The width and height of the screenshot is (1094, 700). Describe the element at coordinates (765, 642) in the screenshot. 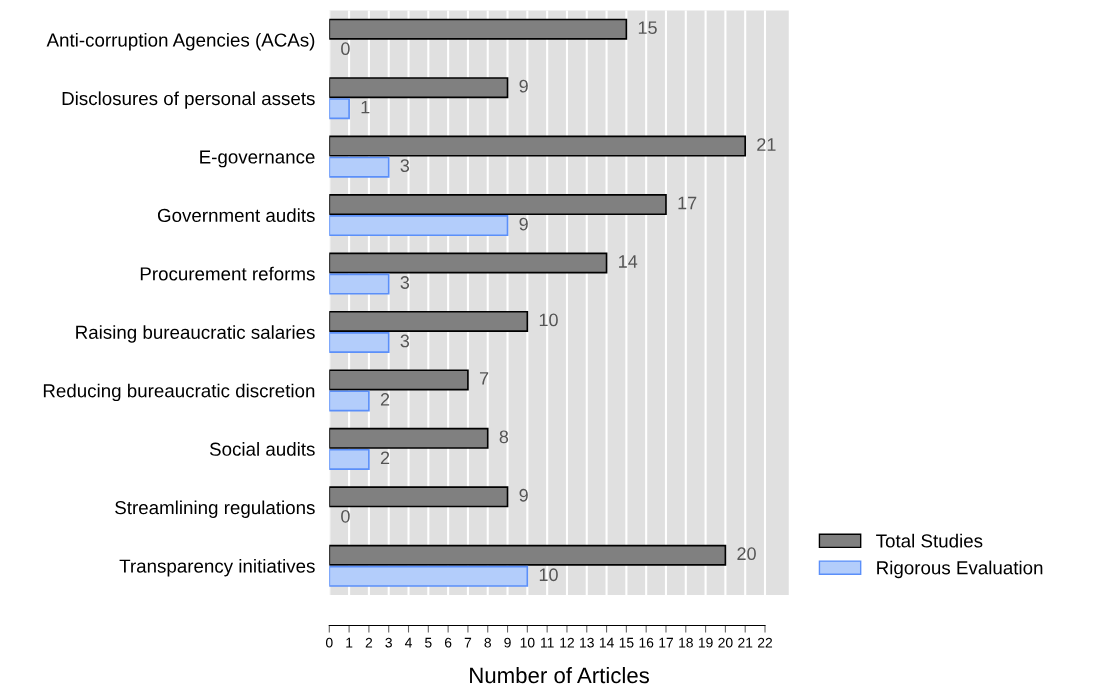

I see `x-tick-label: 22` at that location.